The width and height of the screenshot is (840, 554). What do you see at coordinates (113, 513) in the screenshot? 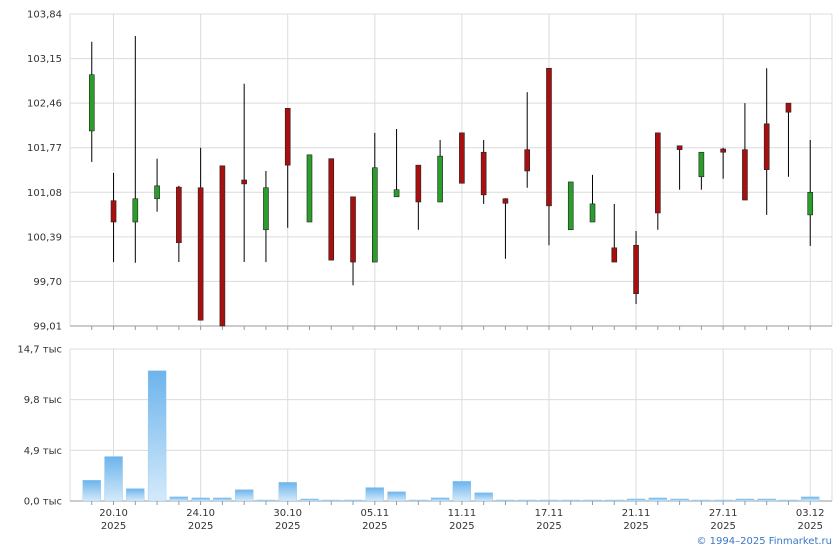
I see `x-tick-line: 20.10` at bounding box center [113, 513].